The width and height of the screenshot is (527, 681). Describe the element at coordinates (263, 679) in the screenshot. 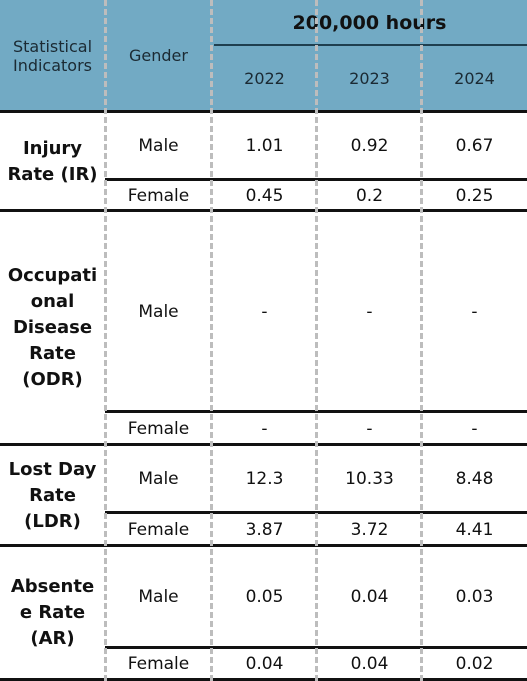

I see `bottom-border` at that location.